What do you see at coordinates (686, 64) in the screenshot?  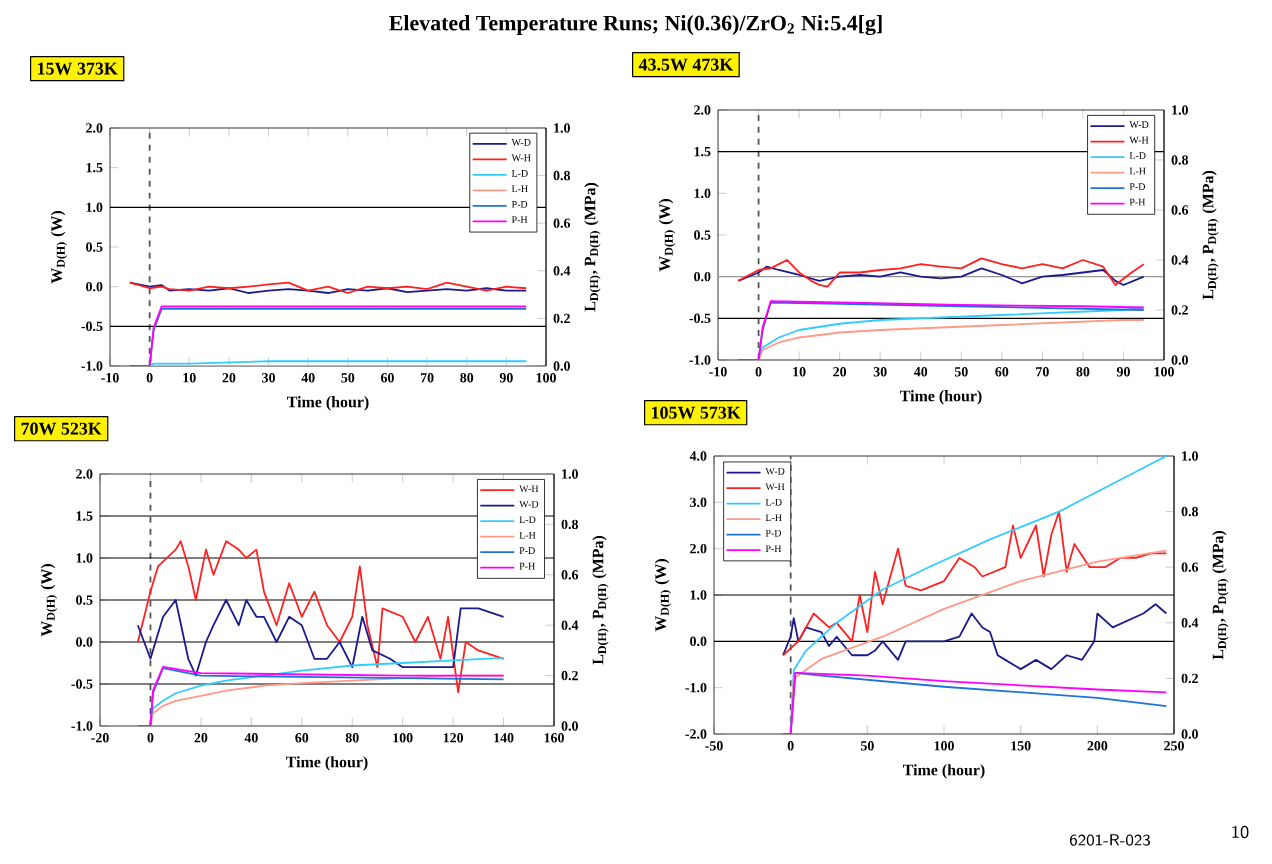 I see `chart-title: 43.5W 473K` at bounding box center [686, 64].